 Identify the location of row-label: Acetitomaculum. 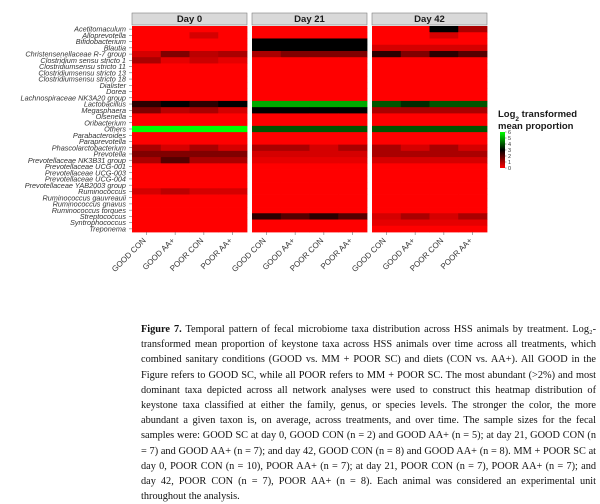
(99, 29).